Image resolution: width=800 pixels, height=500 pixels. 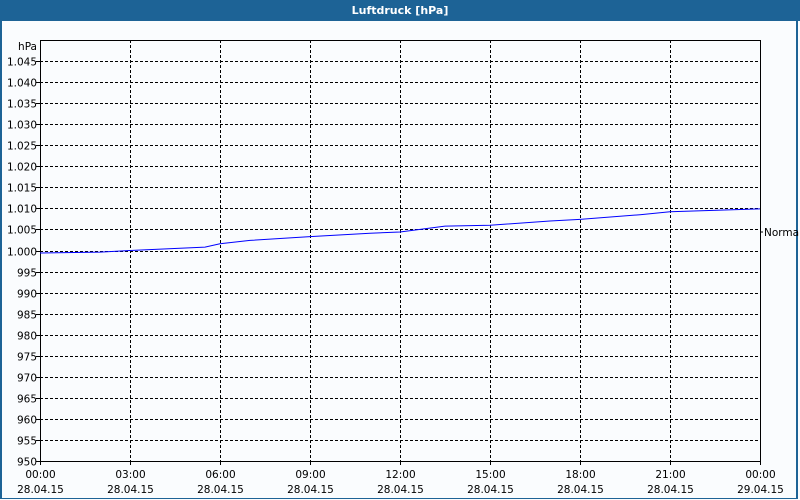 What do you see at coordinates (27, 274) in the screenshot?
I see `y-tick-label: 995` at bounding box center [27, 274].